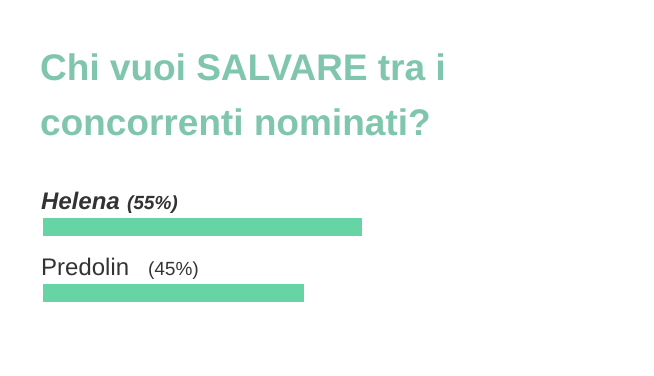 This screenshot has width=654, height=376. Describe the element at coordinates (152, 203) in the screenshot. I see `data-label: (55%)` at that location.